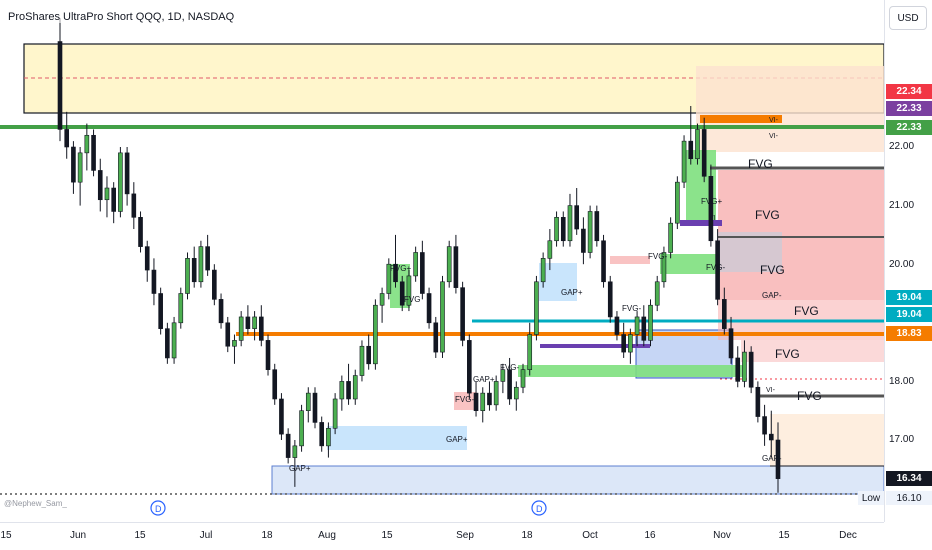  I want to click on time-tick: Nov, so click(722, 535).